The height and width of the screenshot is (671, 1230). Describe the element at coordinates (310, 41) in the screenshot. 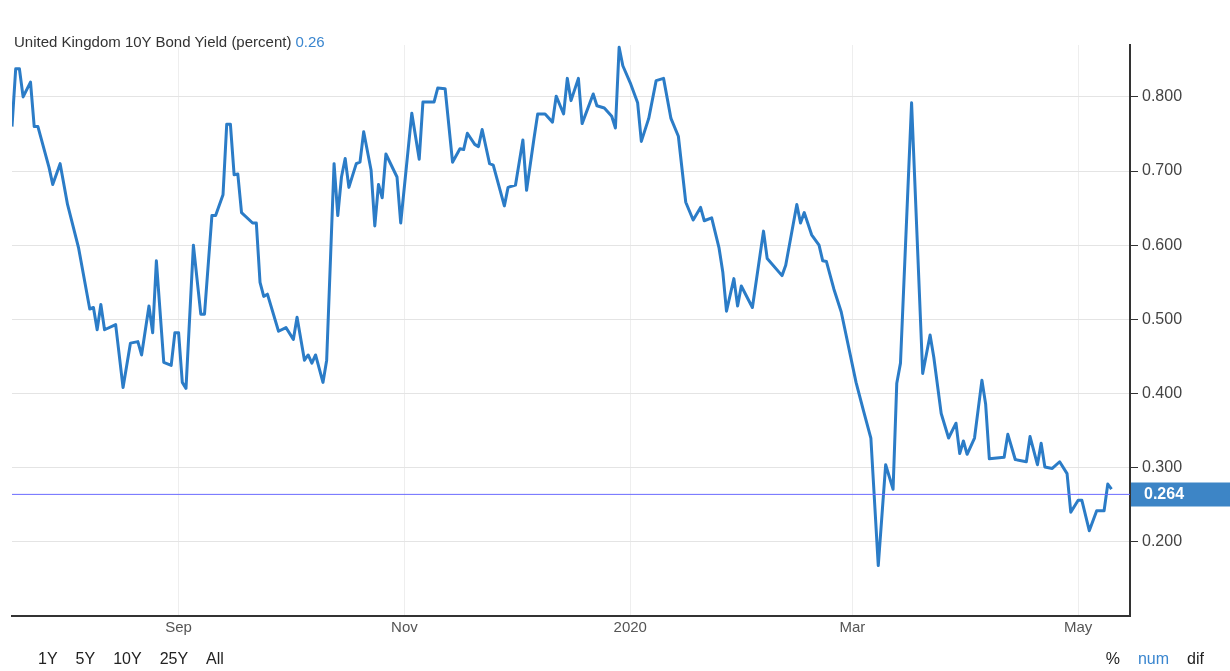

I see `chart-subtitle: 0.26` at that location.